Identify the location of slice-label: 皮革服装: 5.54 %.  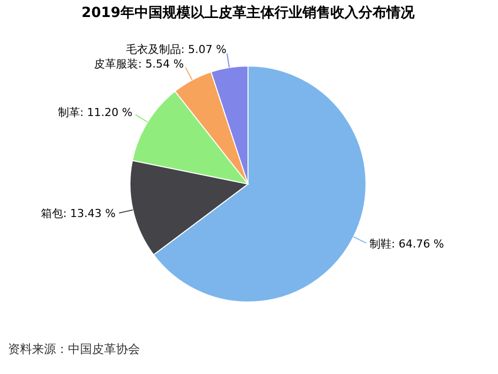
(139, 63).